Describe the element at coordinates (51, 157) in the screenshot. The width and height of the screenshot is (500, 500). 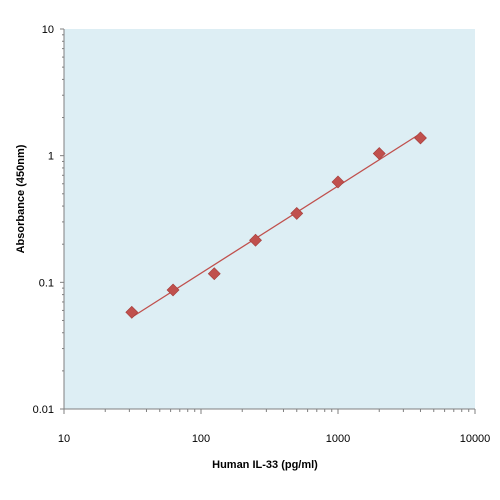
I see `y-tick-label: 1` at that location.